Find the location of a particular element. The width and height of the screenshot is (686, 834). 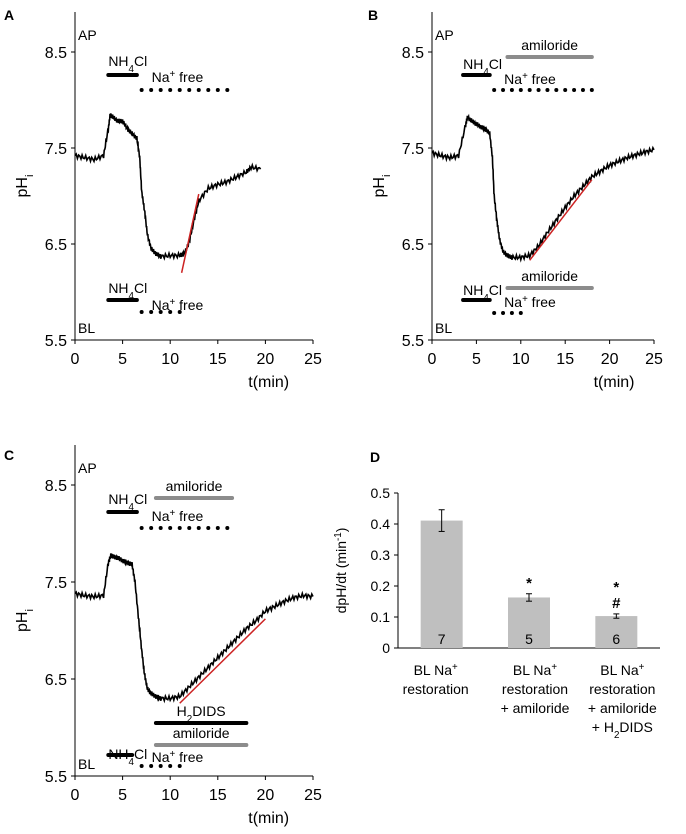

y-axis-title: pHi is located at coordinates (25, 186).